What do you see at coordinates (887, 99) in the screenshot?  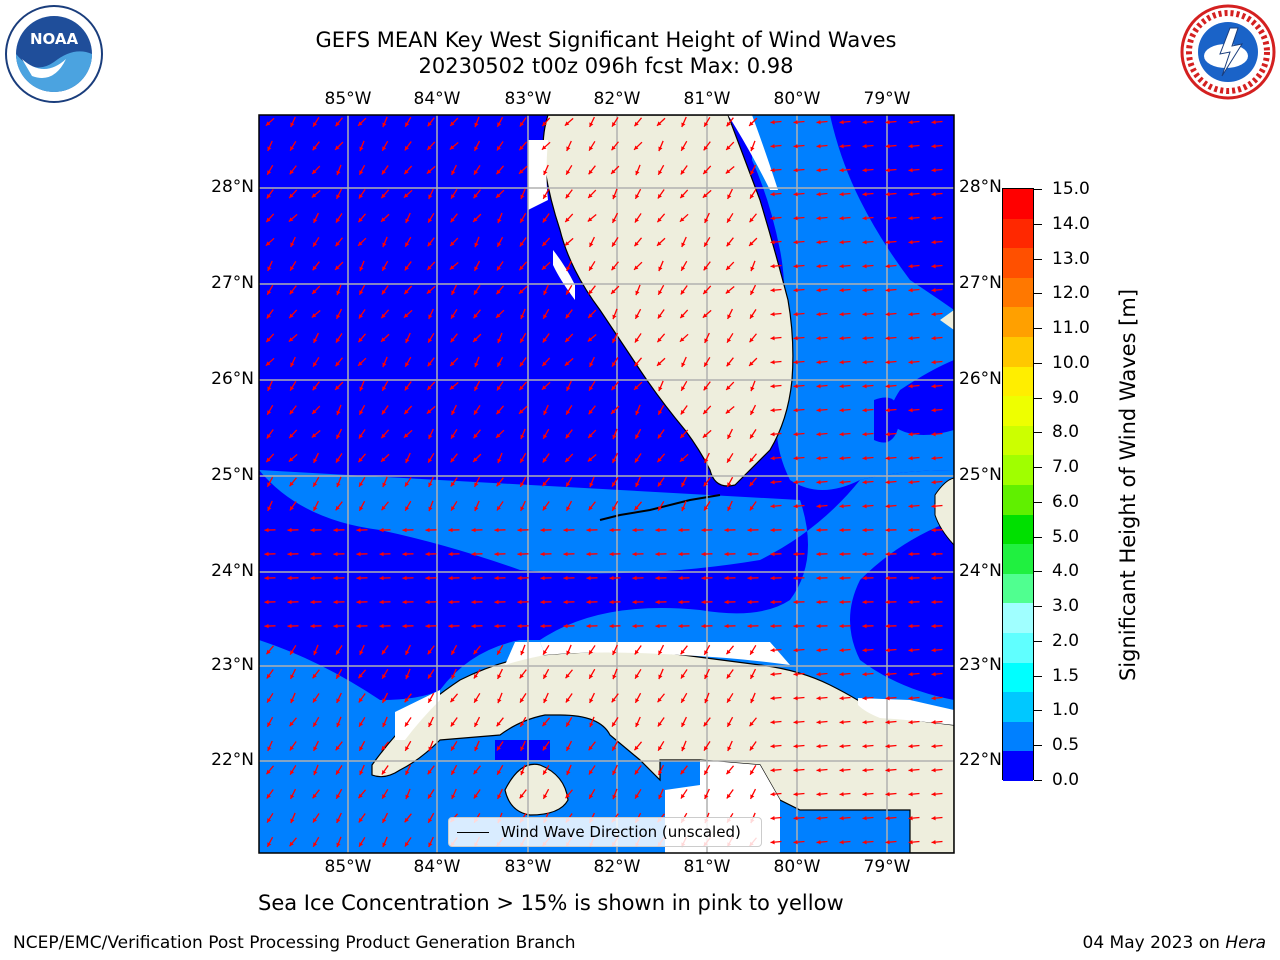 I see `lon-label-top: 79°W` at bounding box center [887, 99].